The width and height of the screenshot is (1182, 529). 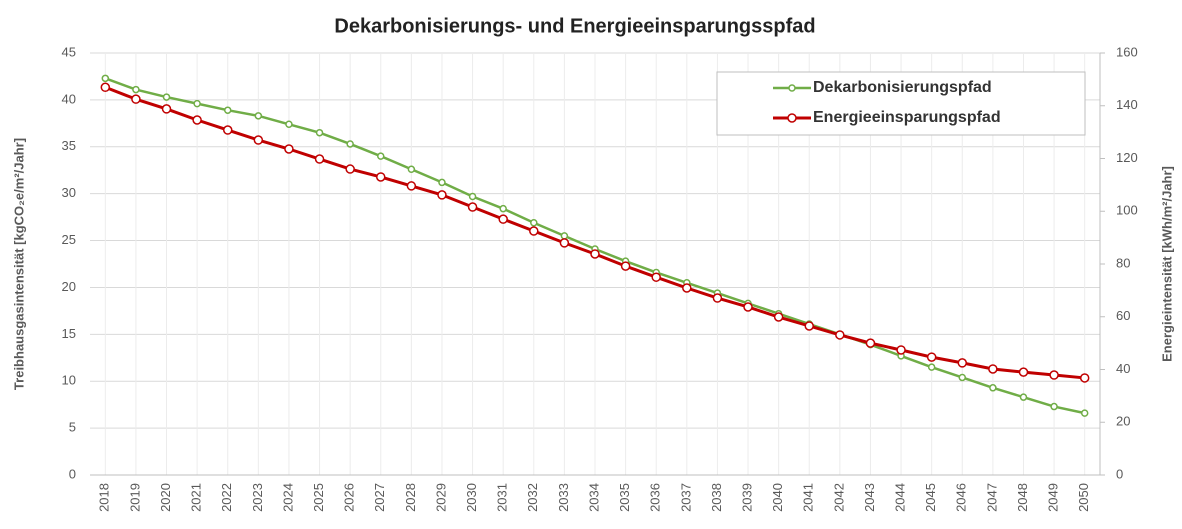 What do you see at coordinates (502, 497) in the screenshot?
I see `x-tick-label: 2031` at bounding box center [502, 497].